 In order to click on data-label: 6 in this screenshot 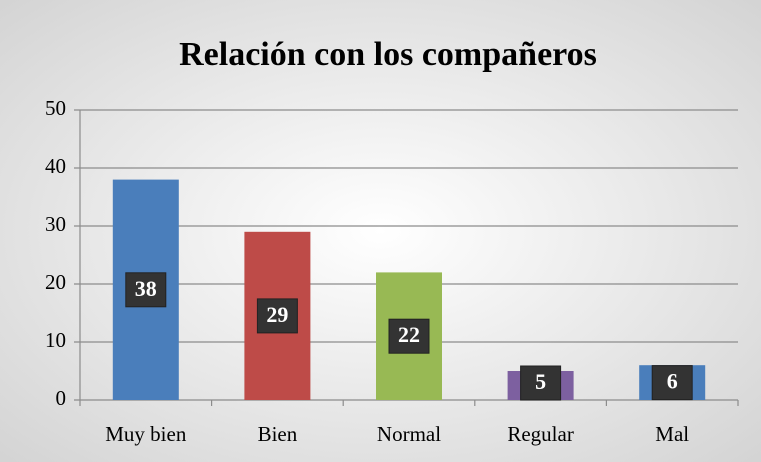, I will do `click(672, 381)`.